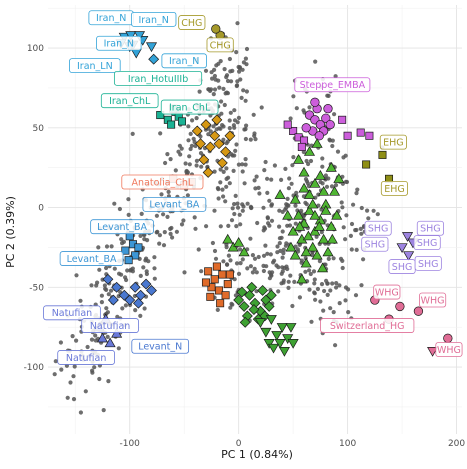 The width and height of the screenshot is (467, 469). I want to click on y-tick-label: 50, so click(39, 129).